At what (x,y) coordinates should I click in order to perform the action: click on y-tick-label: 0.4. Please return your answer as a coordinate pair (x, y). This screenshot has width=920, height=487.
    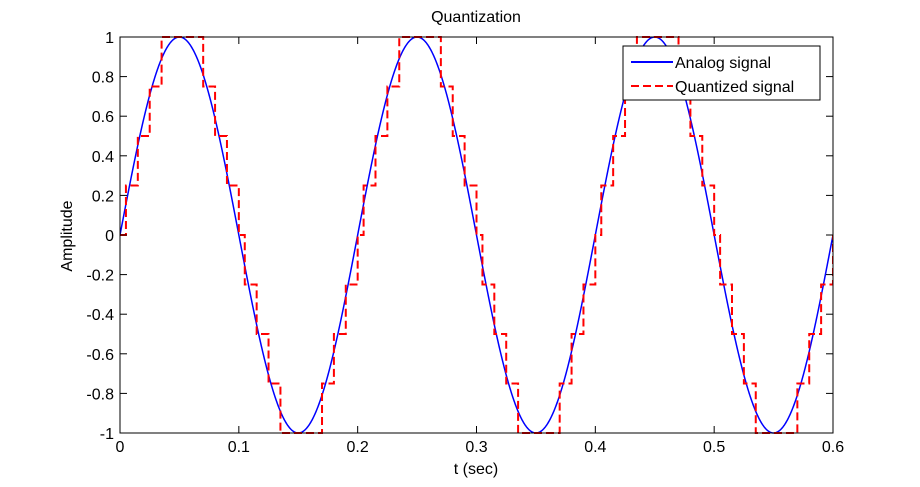
    Looking at the image, I should click on (103, 157).